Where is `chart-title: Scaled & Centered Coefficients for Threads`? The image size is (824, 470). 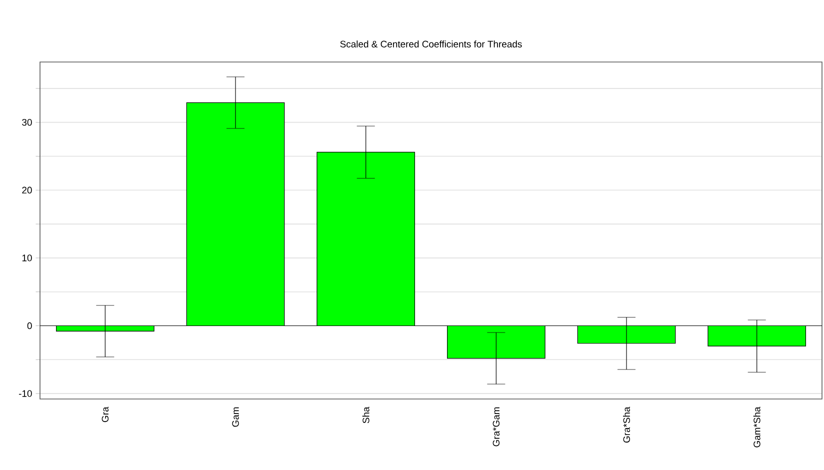 chart-title: Scaled & Centered Coefficients for Threads is located at coordinates (431, 44).